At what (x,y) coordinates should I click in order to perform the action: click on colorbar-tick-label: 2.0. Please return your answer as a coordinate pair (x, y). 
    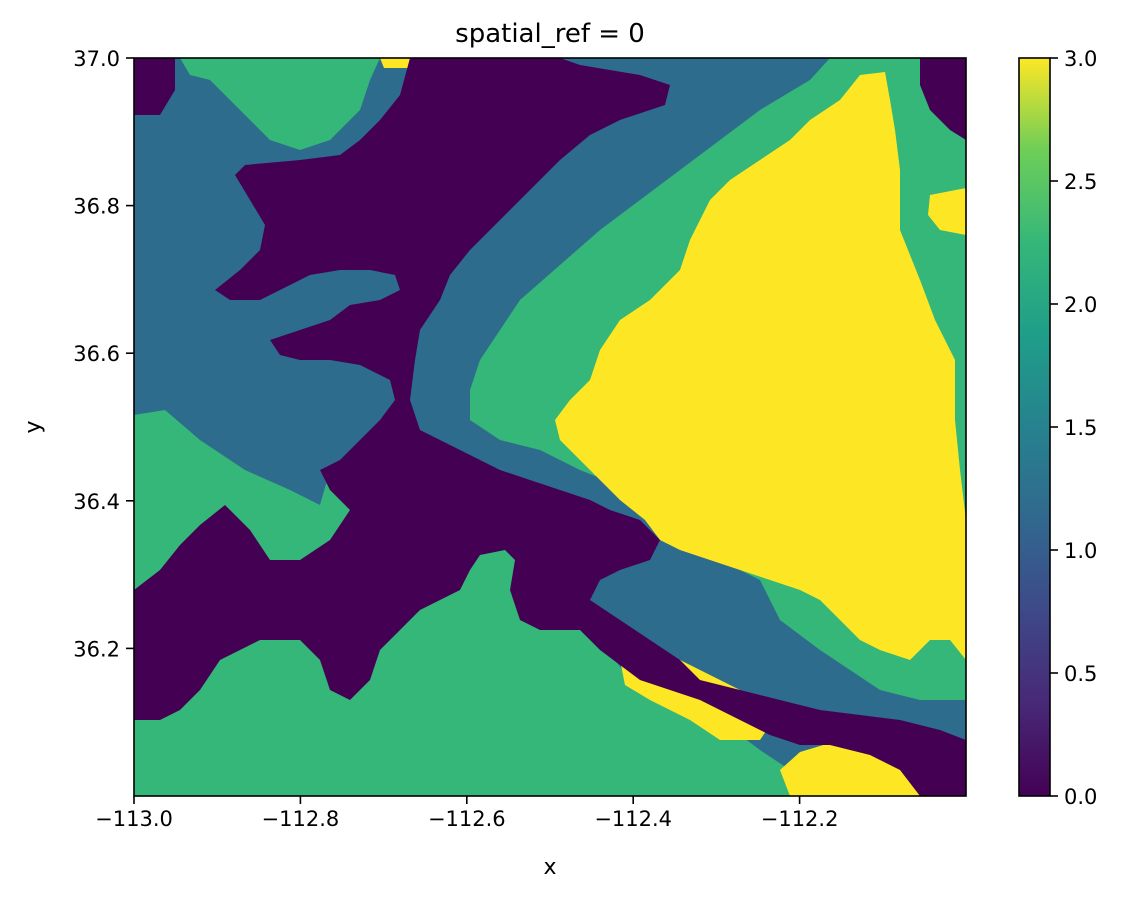
    Looking at the image, I should click on (1080, 305).